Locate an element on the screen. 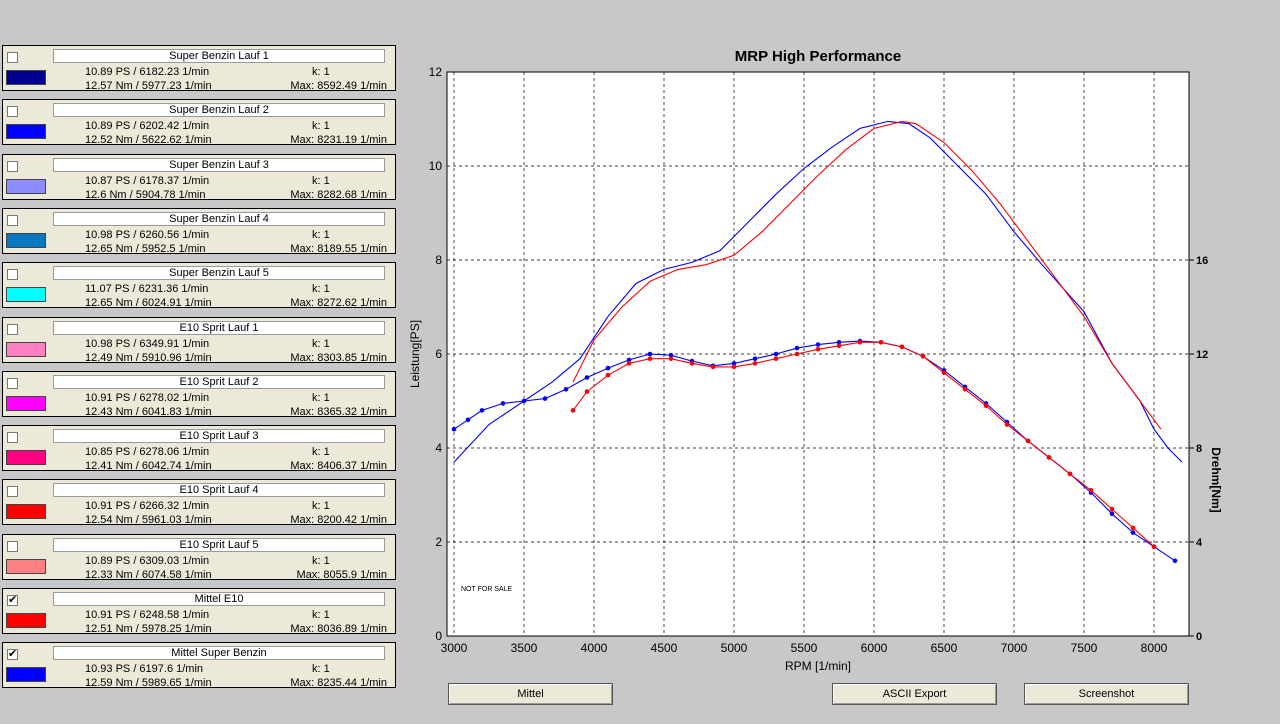 The width and height of the screenshot is (1280, 724). run-power-value: 10.85 PS / 6278.06 1/min is located at coordinates (147, 452).